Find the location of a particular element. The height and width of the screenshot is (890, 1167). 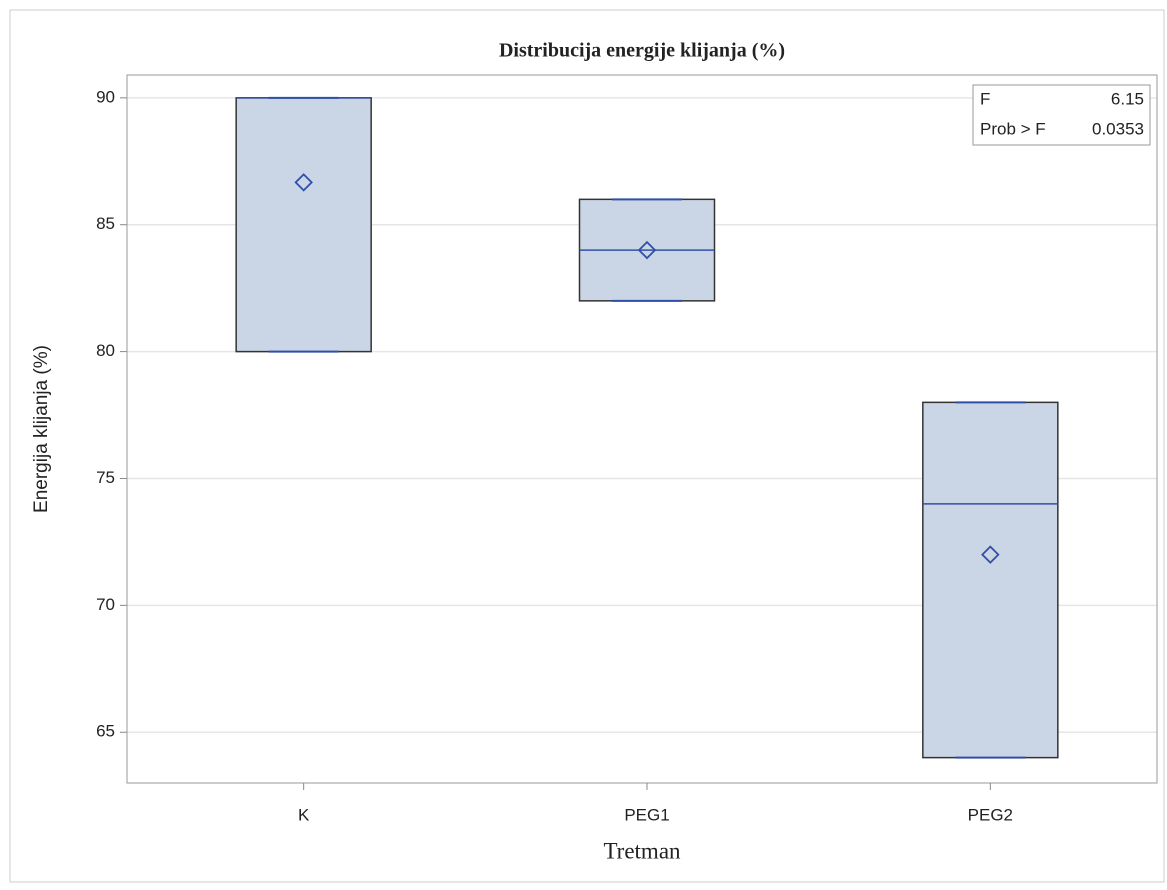

x-axis-label: Tretman is located at coordinates (642, 850).